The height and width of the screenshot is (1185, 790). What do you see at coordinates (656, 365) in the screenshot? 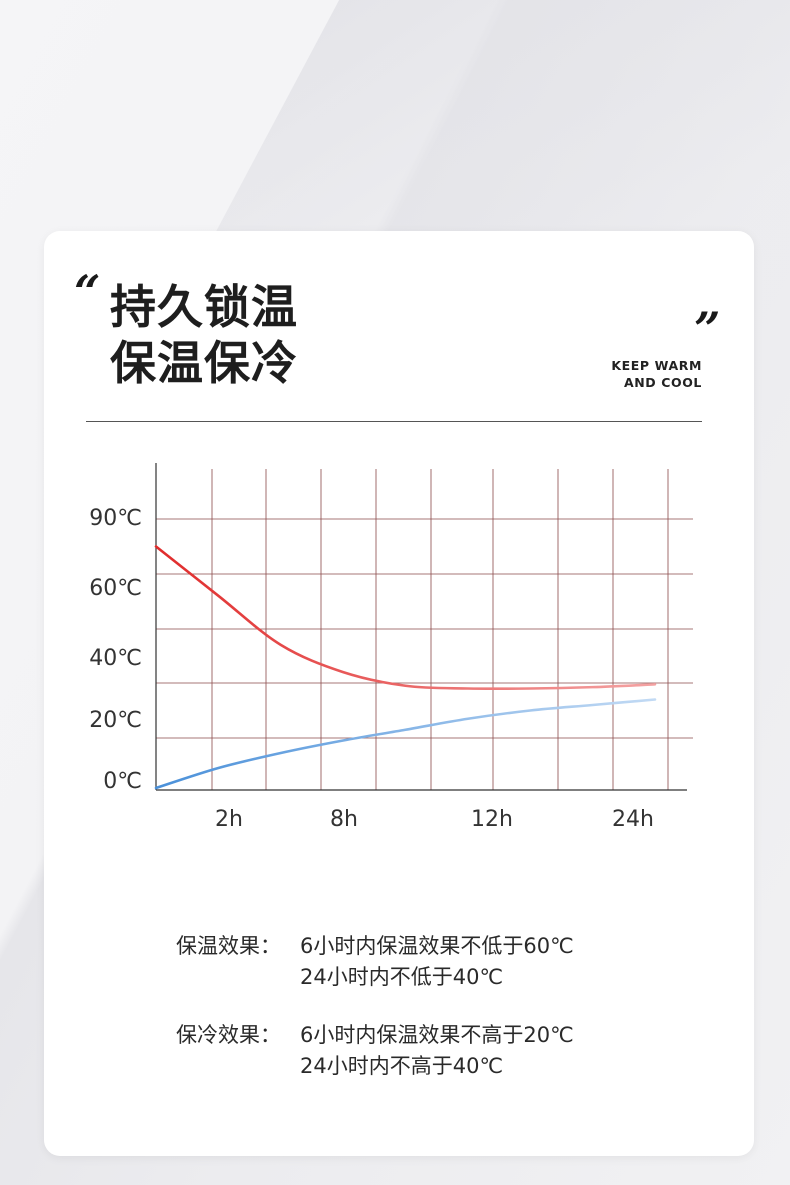
I see `subtitle-line-1: KEEP WARM` at bounding box center [656, 365].